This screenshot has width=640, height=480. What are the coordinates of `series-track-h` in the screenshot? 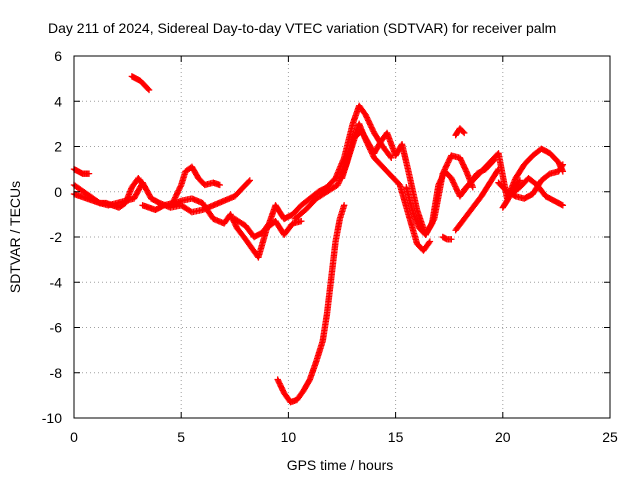 It's located at (311, 304).